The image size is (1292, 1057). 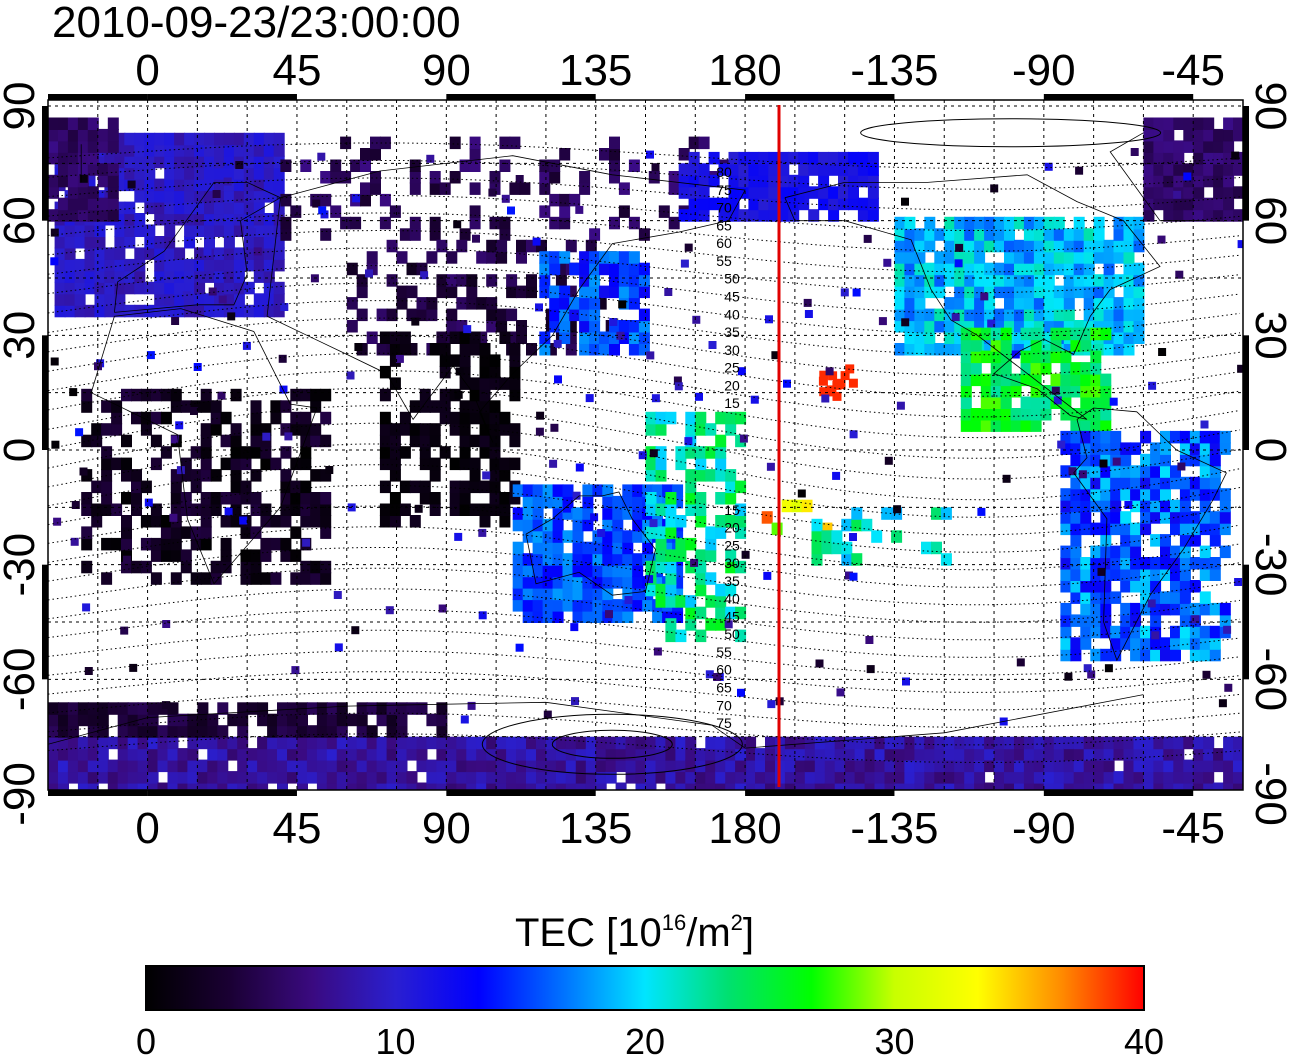 What do you see at coordinates (732, 581) in the screenshot?
I see `magnetic-latitude-label: 35` at bounding box center [732, 581].